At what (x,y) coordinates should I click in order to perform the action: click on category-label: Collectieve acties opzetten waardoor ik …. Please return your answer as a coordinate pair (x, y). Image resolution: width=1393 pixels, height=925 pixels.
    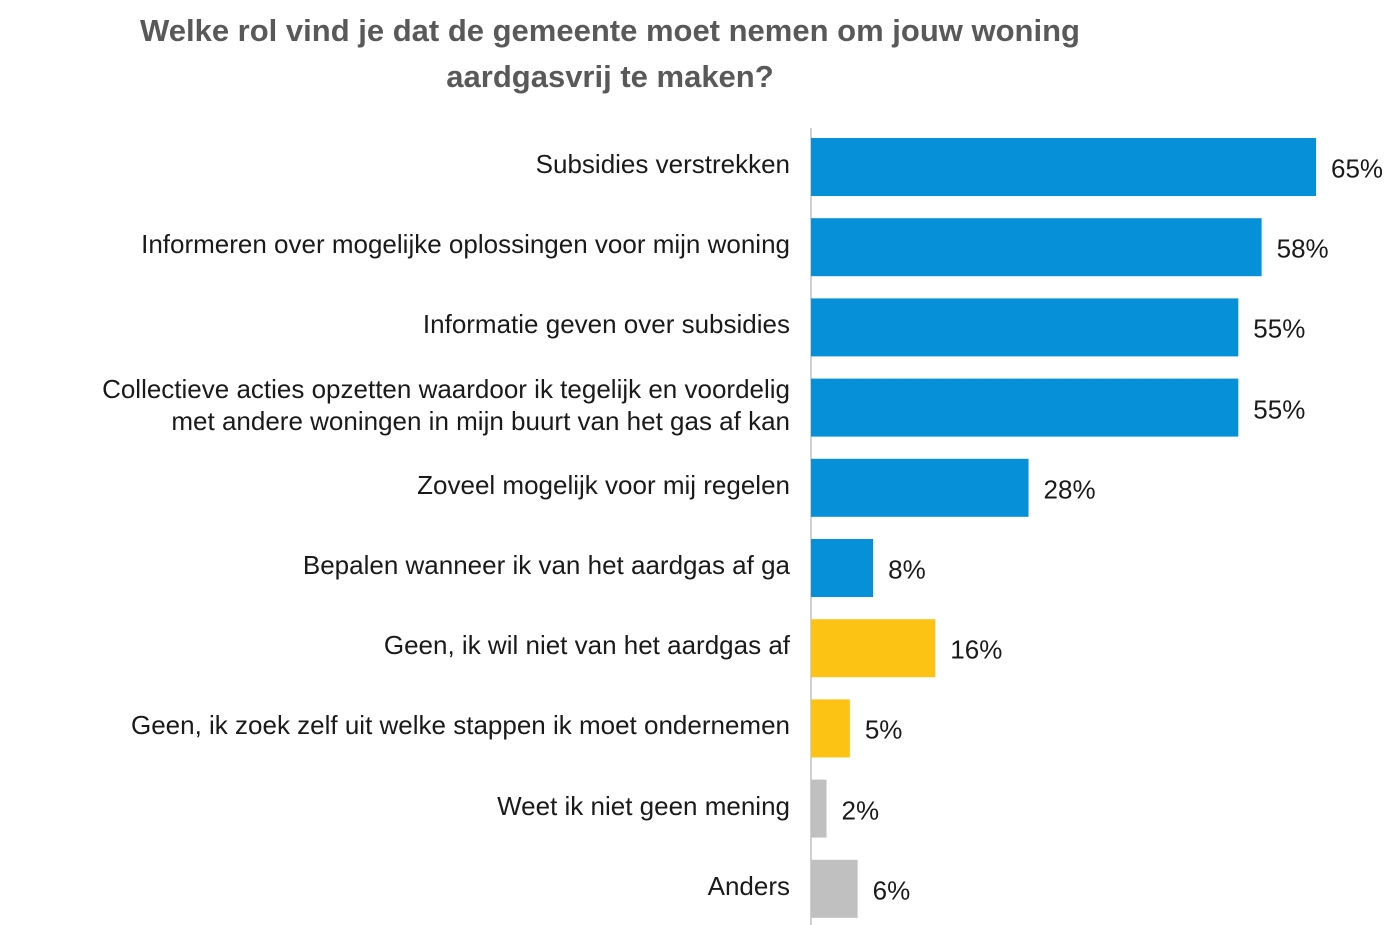
    Looking at the image, I should click on (446, 404).